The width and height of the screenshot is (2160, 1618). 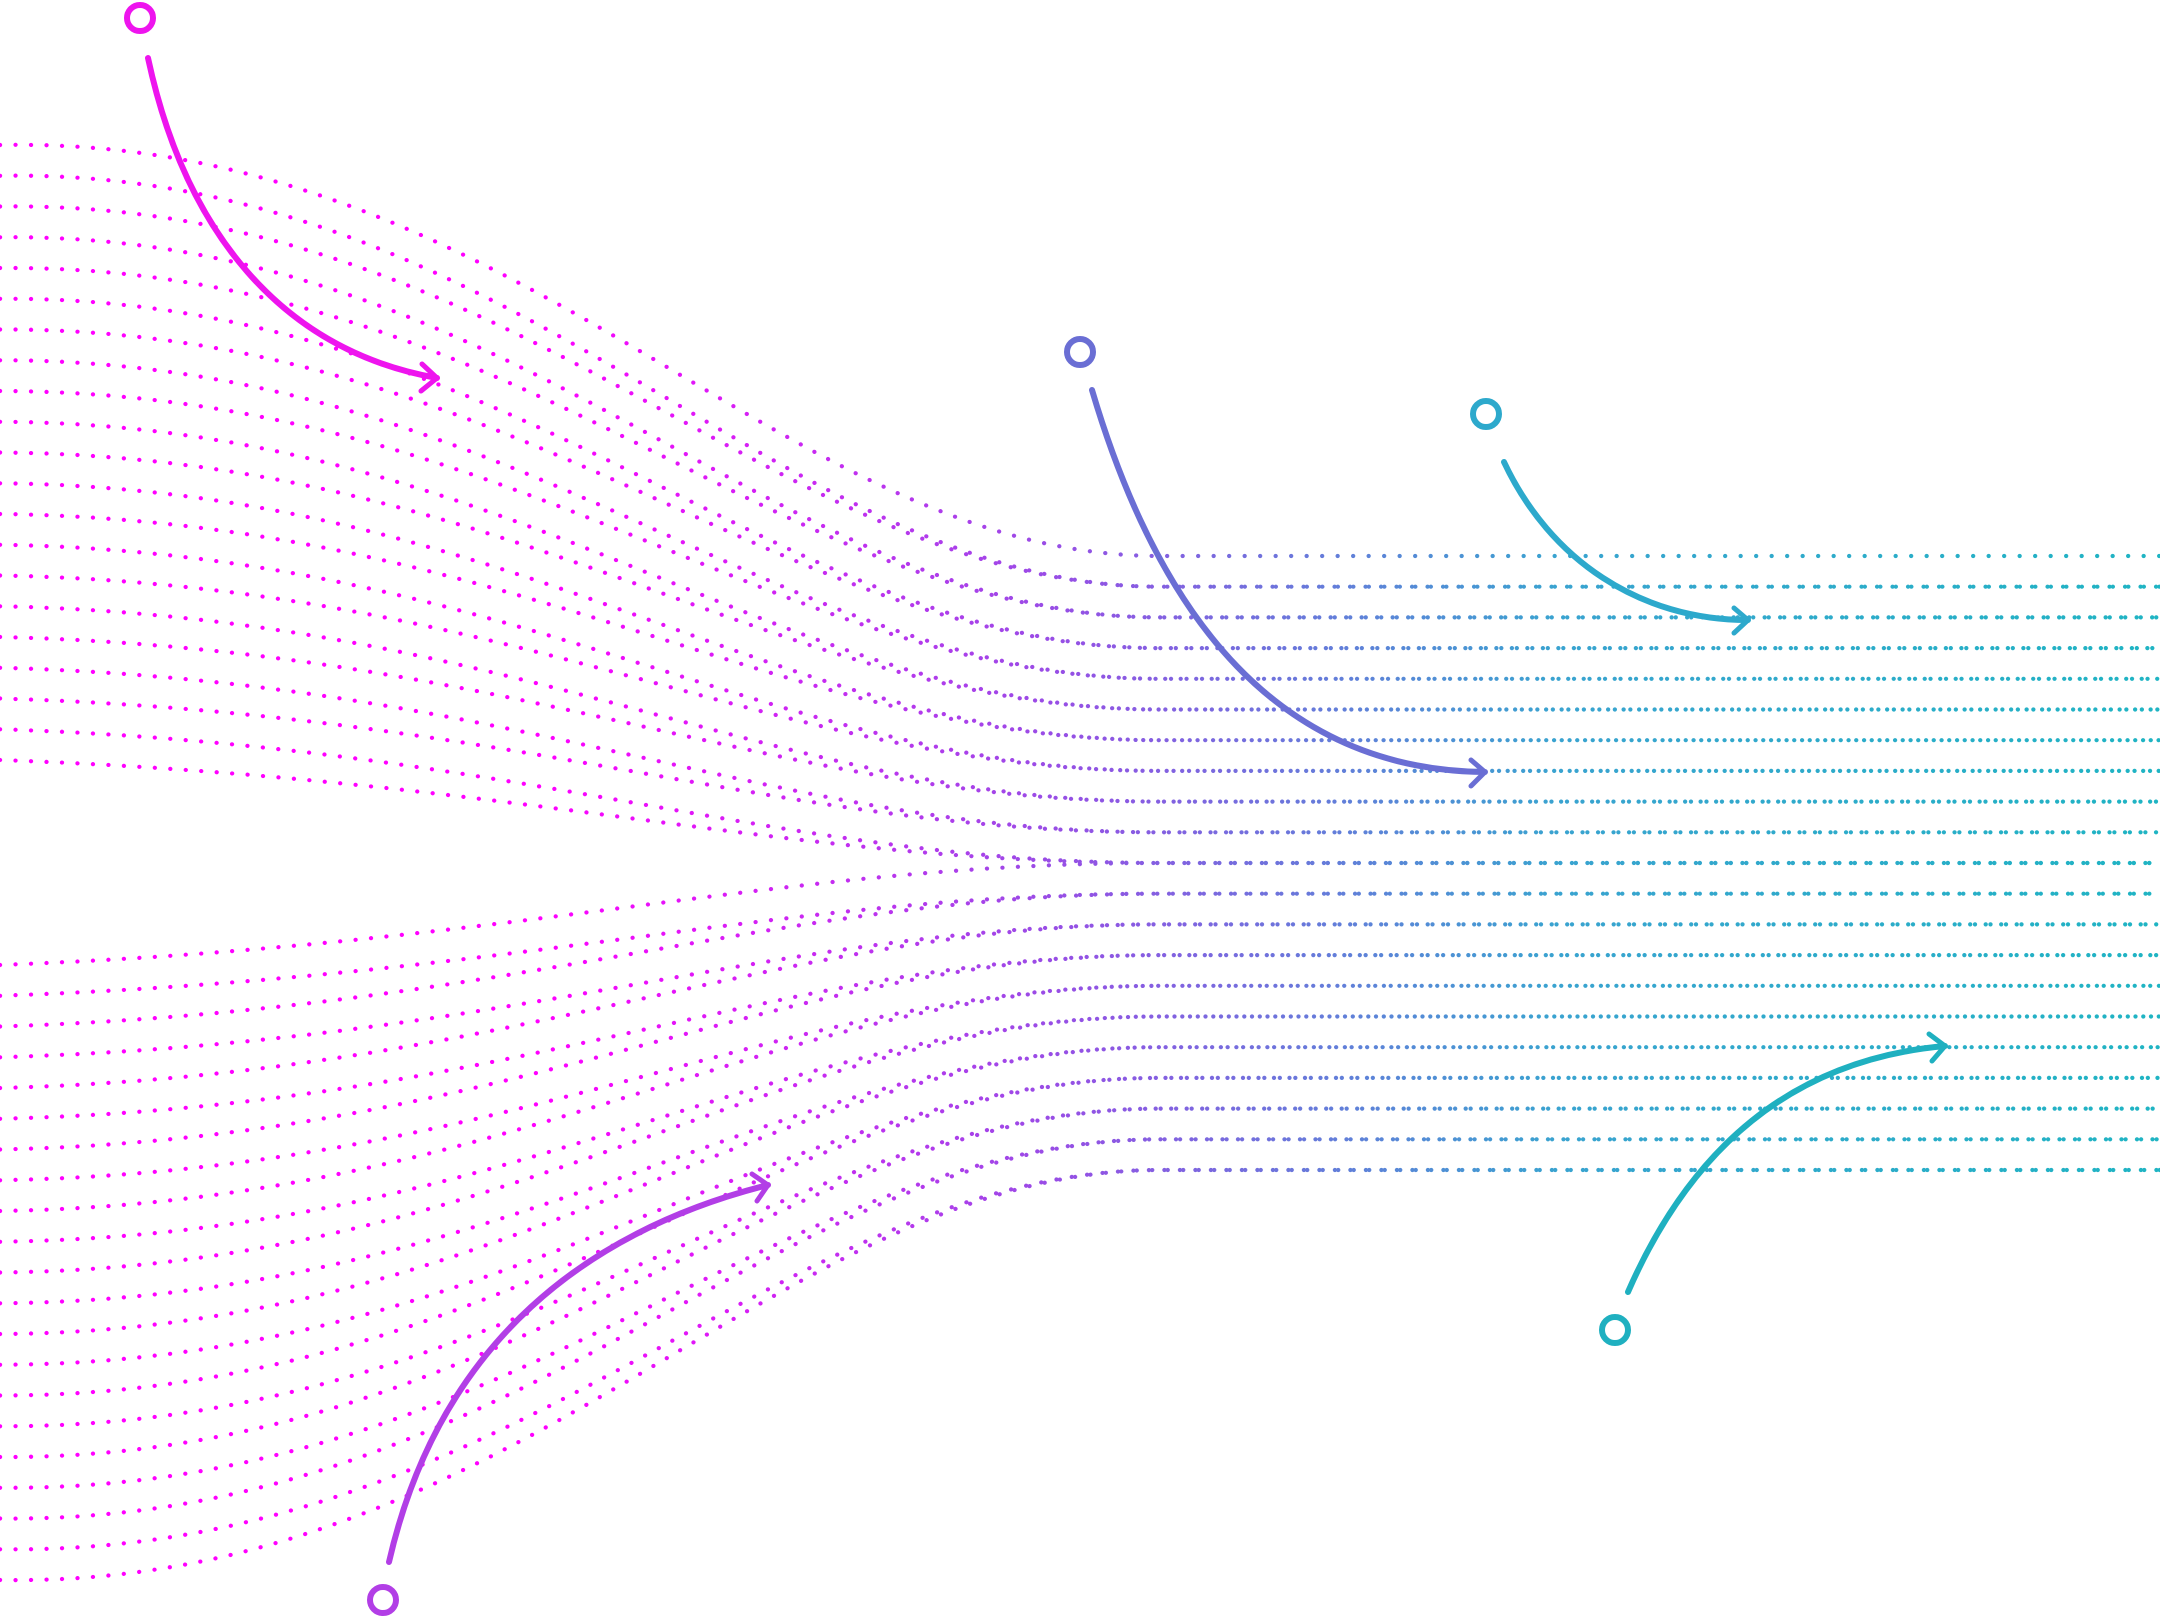 I want to click on annotation-arrow-top-right, so click(x=1610, y=517).